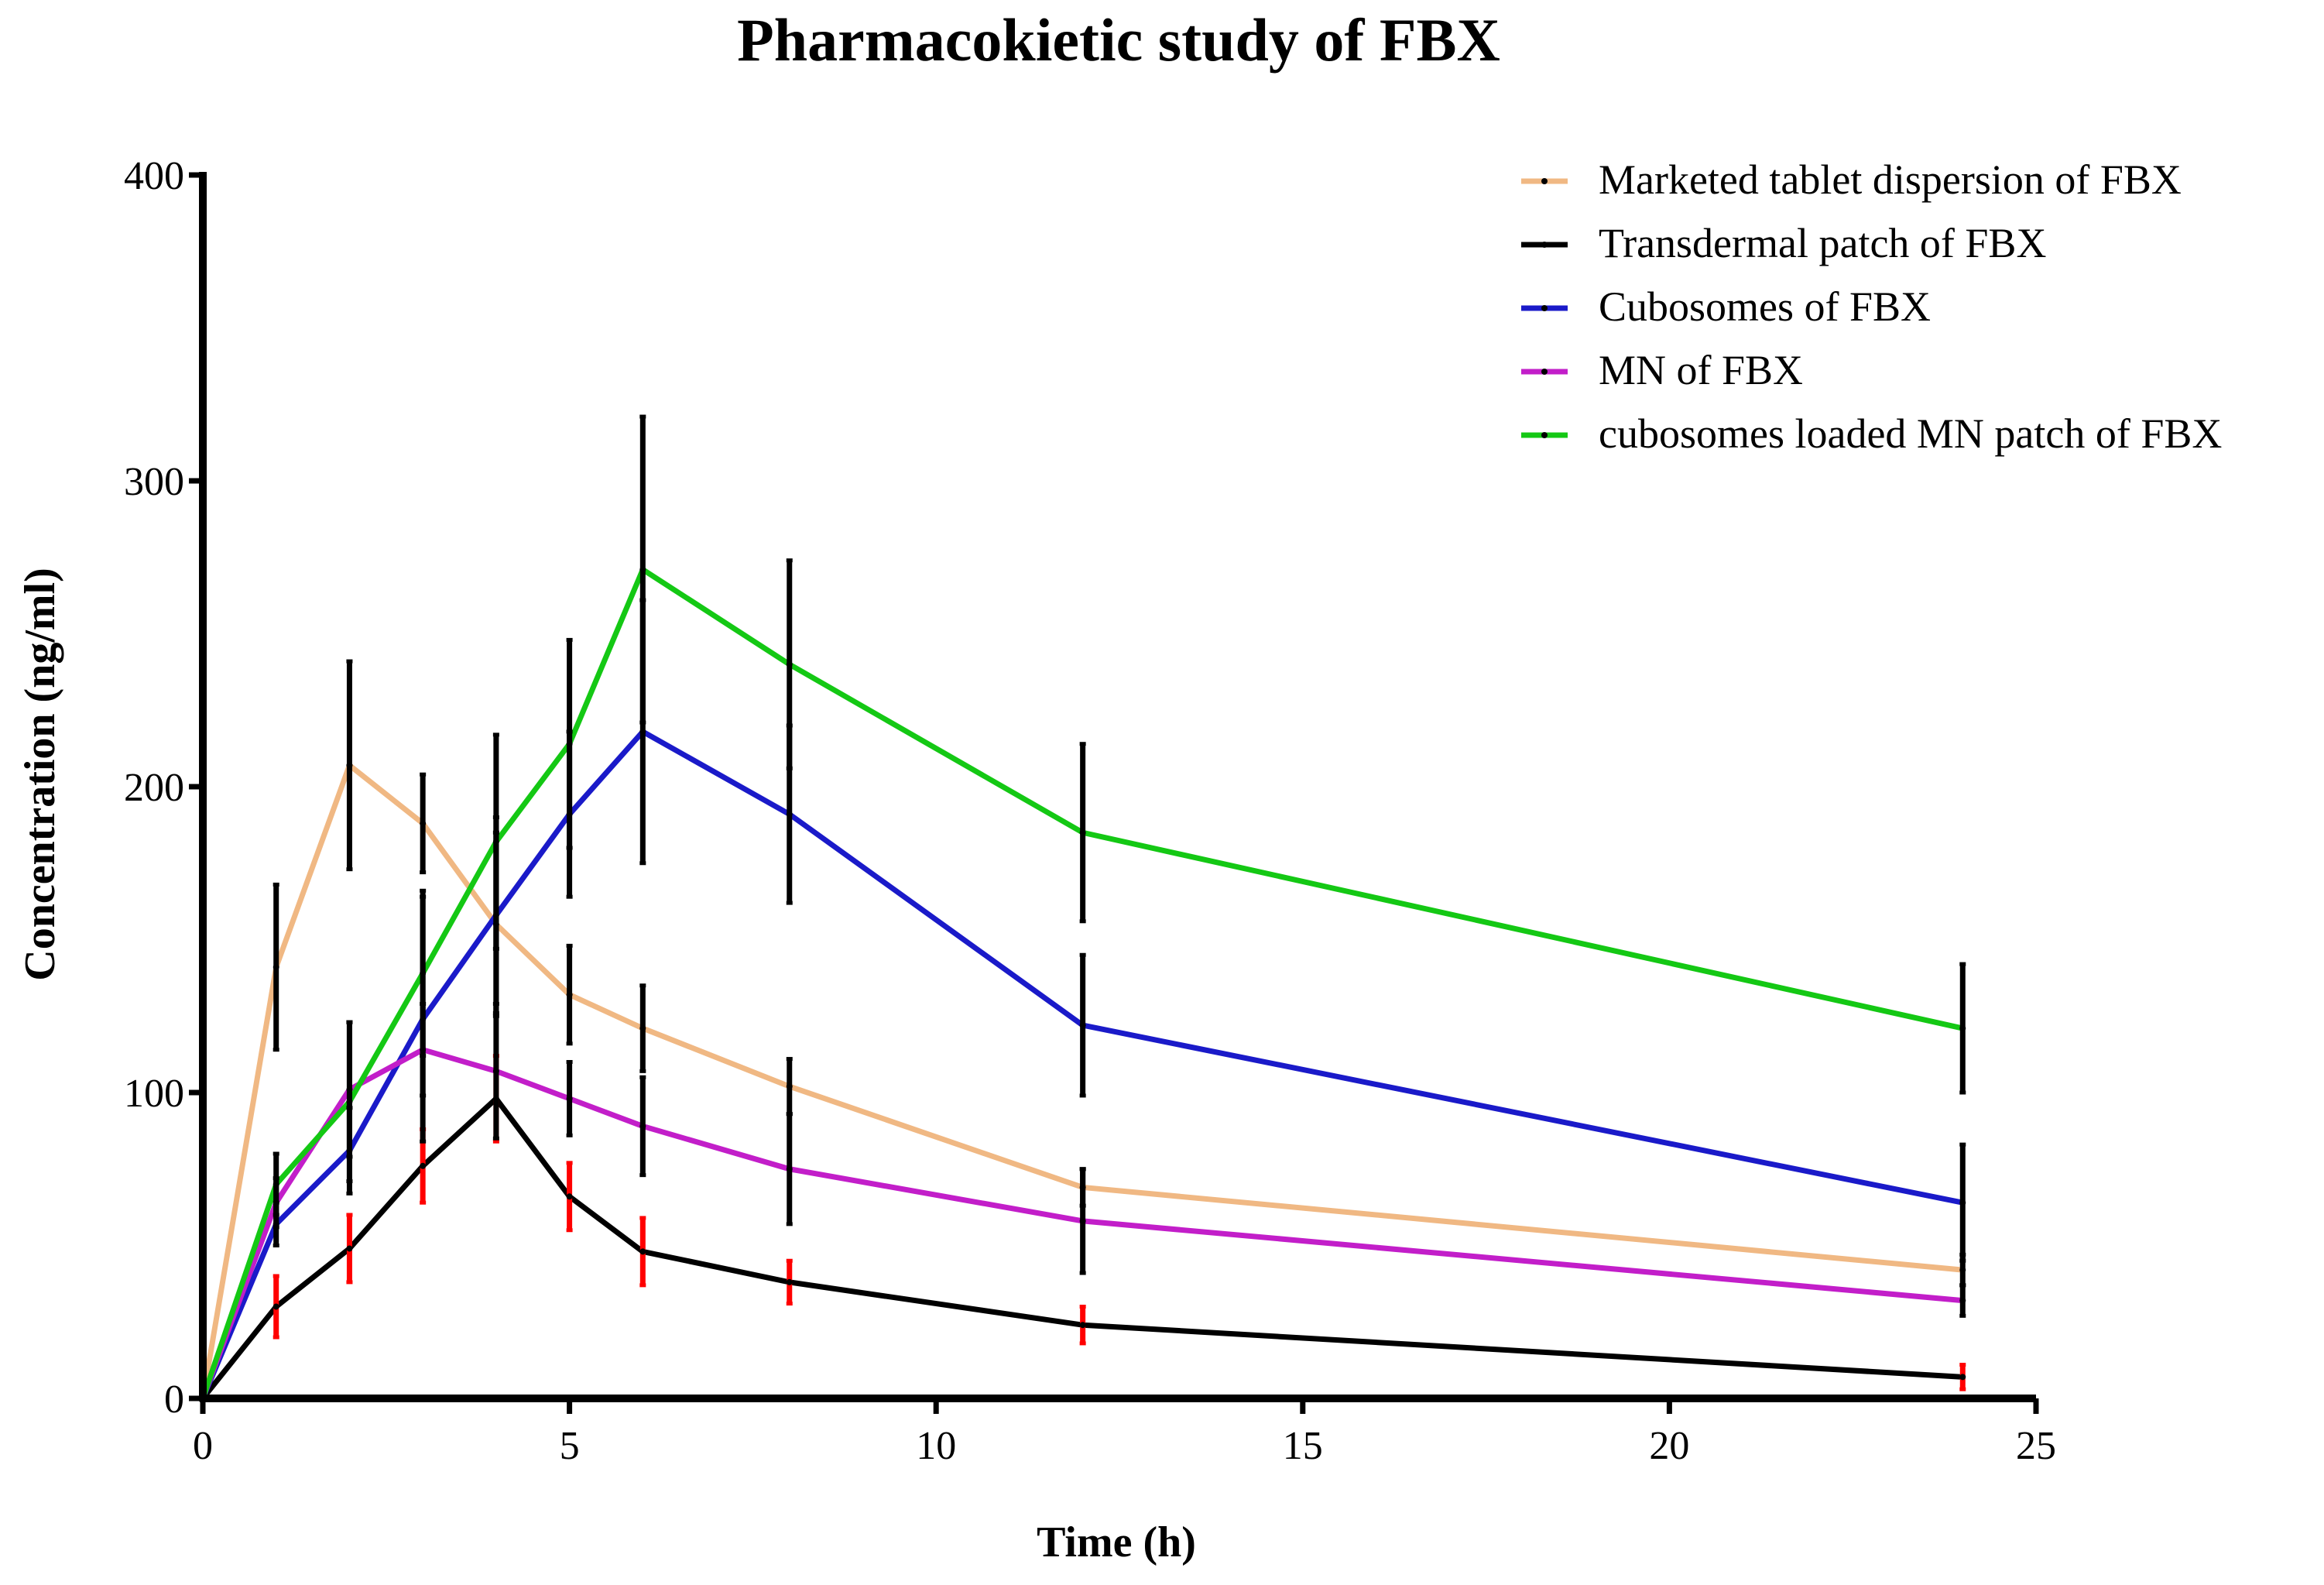  Describe the element at coordinates (203, 1446) in the screenshot. I see `x-tick-label: 0` at that location.